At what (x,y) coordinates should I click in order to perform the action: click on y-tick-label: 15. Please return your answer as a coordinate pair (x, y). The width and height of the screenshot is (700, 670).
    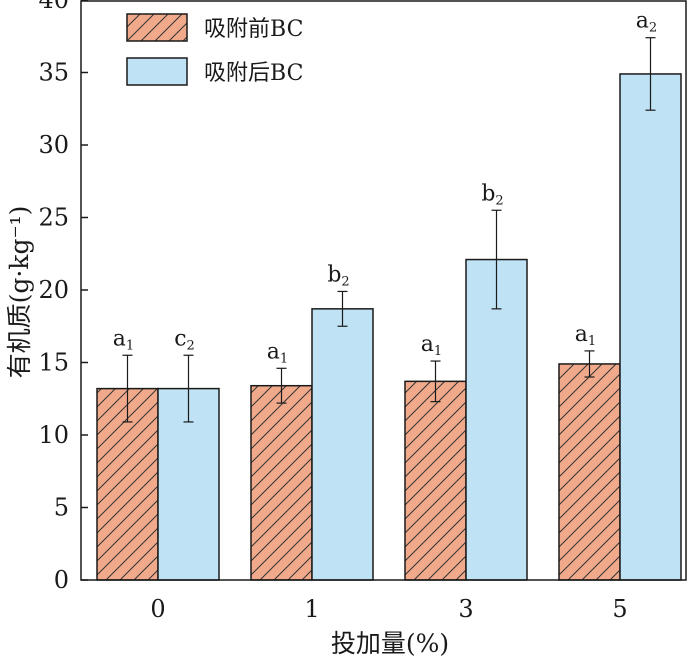
    Looking at the image, I should click on (53, 363).